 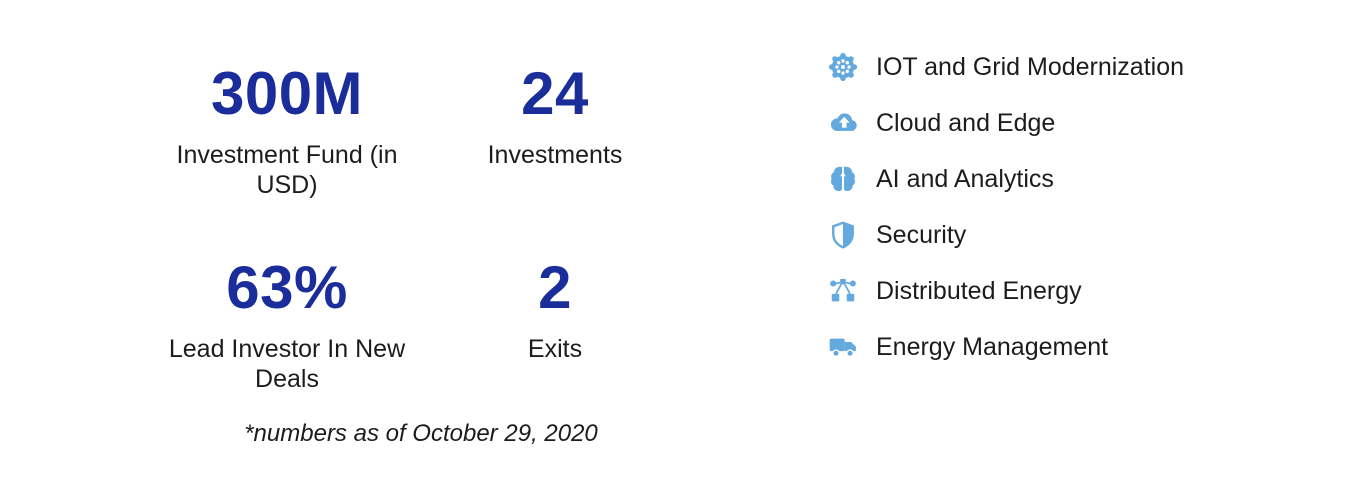 I want to click on brain-icon, so click(x=843, y=179).